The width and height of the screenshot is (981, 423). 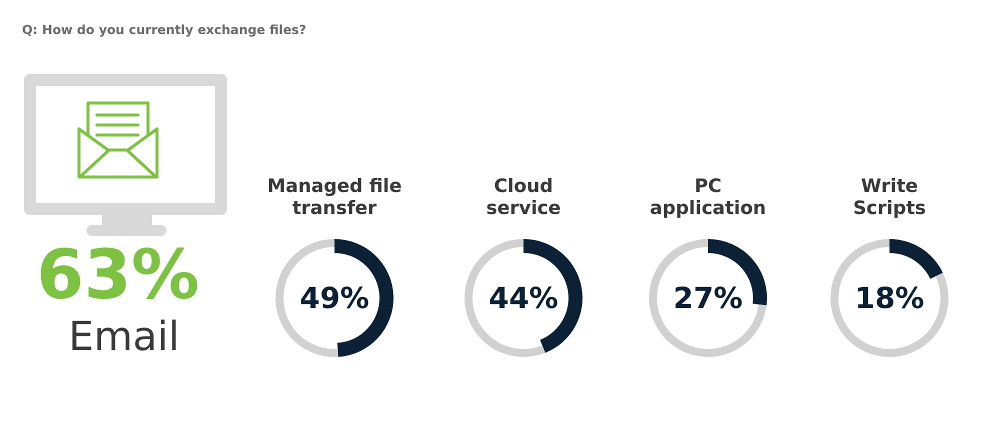 What do you see at coordinates (708, 197) in the screenshot?
I see `chart-title: PC application` at bounding box center [708, 197].